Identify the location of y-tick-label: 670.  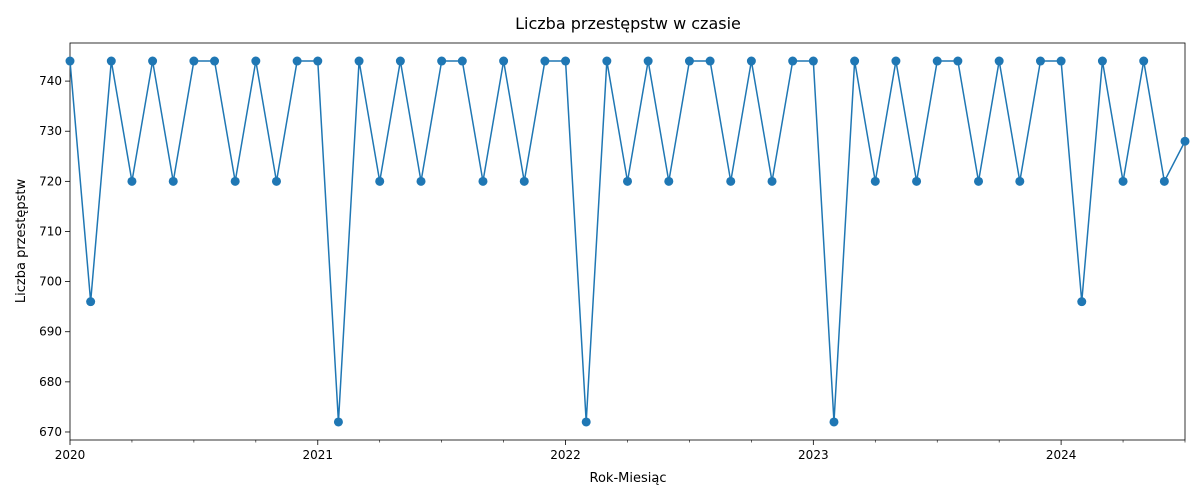
(50, 432).